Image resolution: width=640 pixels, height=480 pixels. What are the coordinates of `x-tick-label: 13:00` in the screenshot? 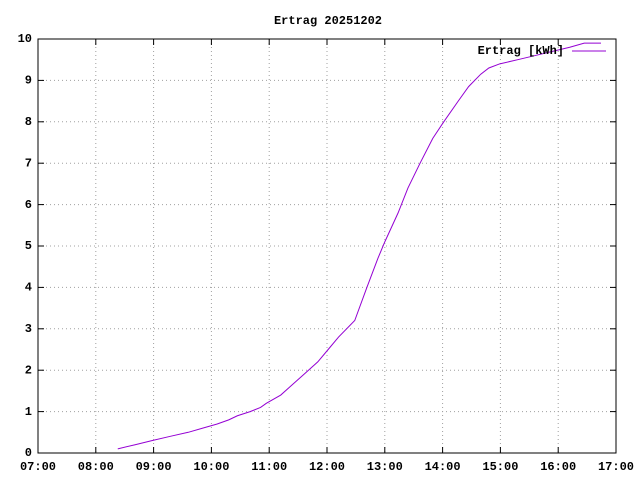 It's located at (385, 467).